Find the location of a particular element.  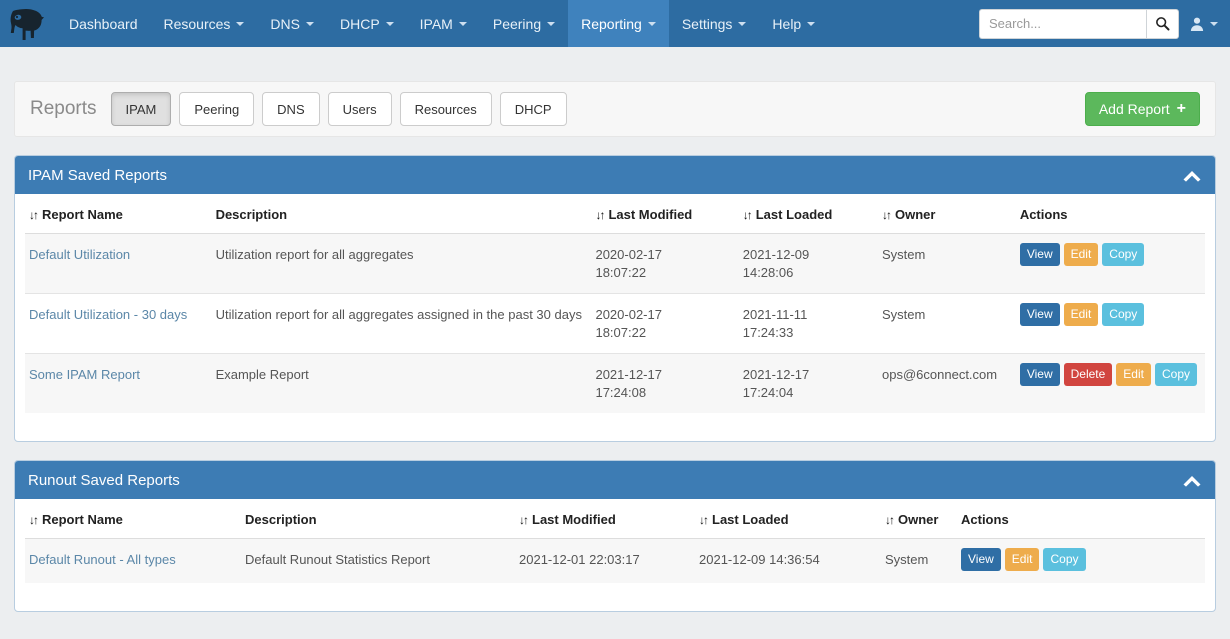

plus-icon: + is located at coordinates (1181, 108).